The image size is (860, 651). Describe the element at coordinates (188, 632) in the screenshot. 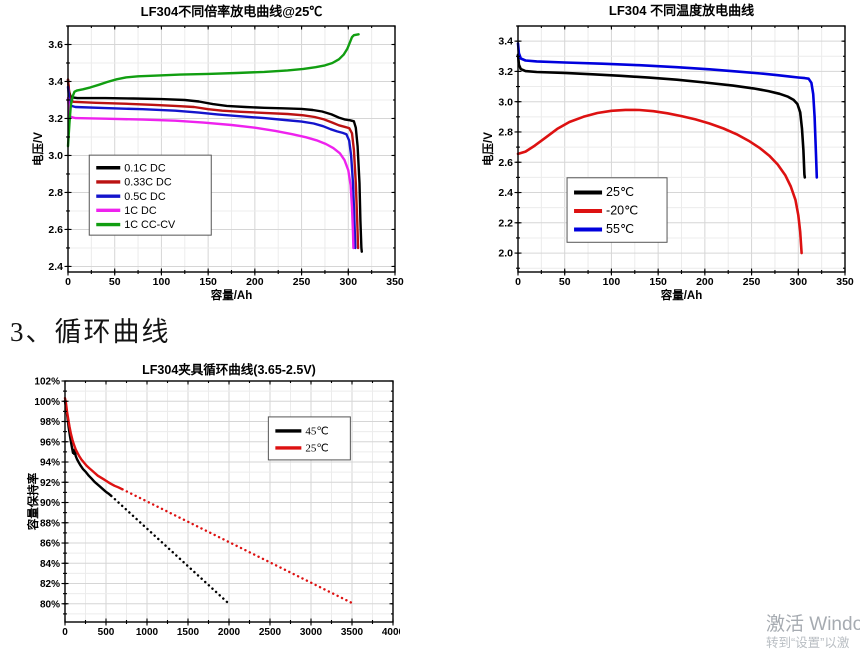

I see `svg-text: 1500` at that location.